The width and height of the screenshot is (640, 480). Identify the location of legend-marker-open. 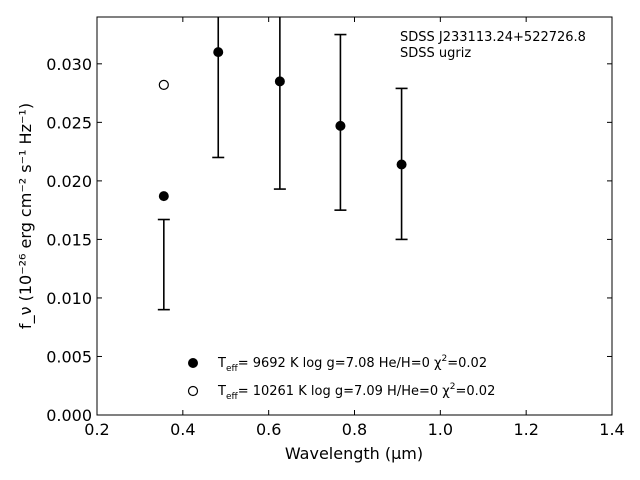
(193, 391).